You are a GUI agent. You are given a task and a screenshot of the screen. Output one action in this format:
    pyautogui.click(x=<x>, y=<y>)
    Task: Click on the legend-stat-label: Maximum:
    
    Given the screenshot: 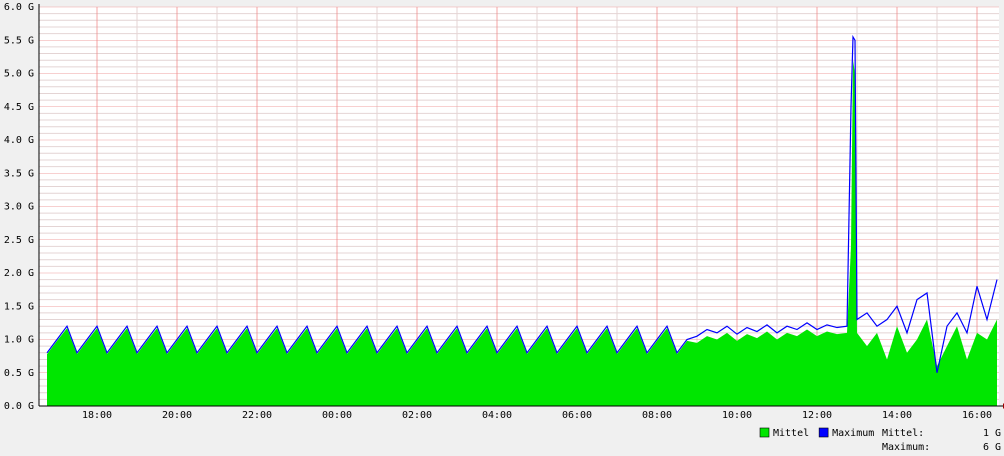 What is the action you would take?
    pyautogui.click(x=906, y=447)
    